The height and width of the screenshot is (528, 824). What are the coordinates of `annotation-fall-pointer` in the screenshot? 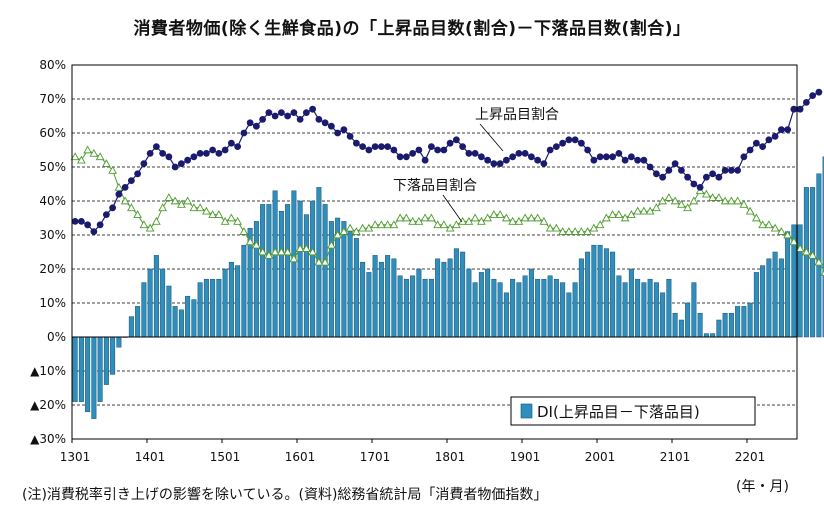 It's located at (452, 208).